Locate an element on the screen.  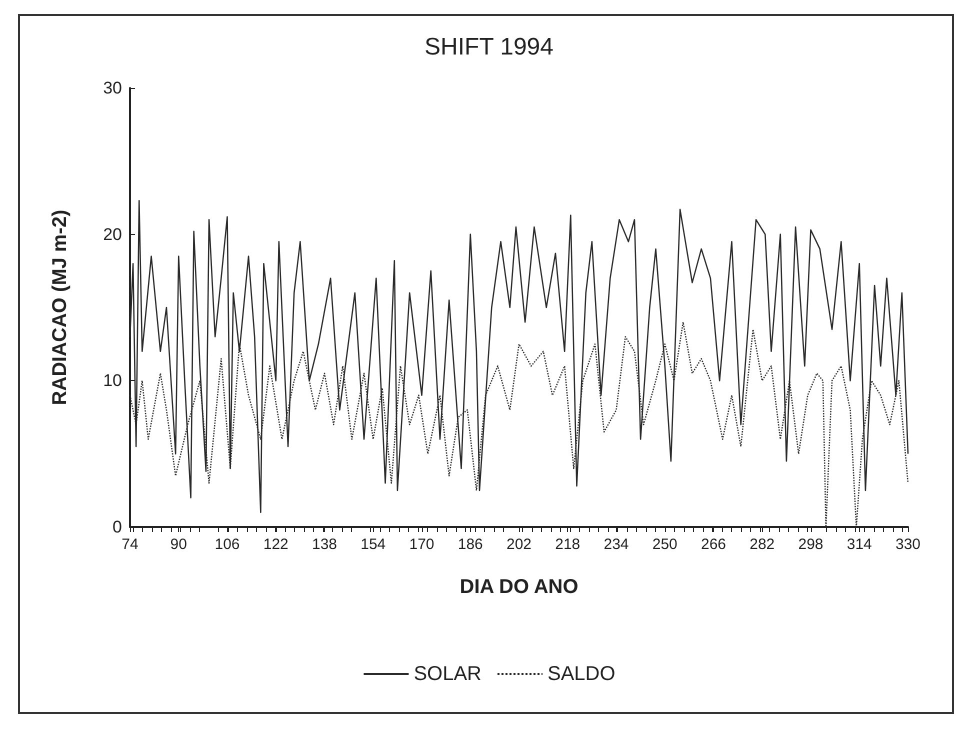
x-tick-label: 282 is located at coordinates (762, 544).